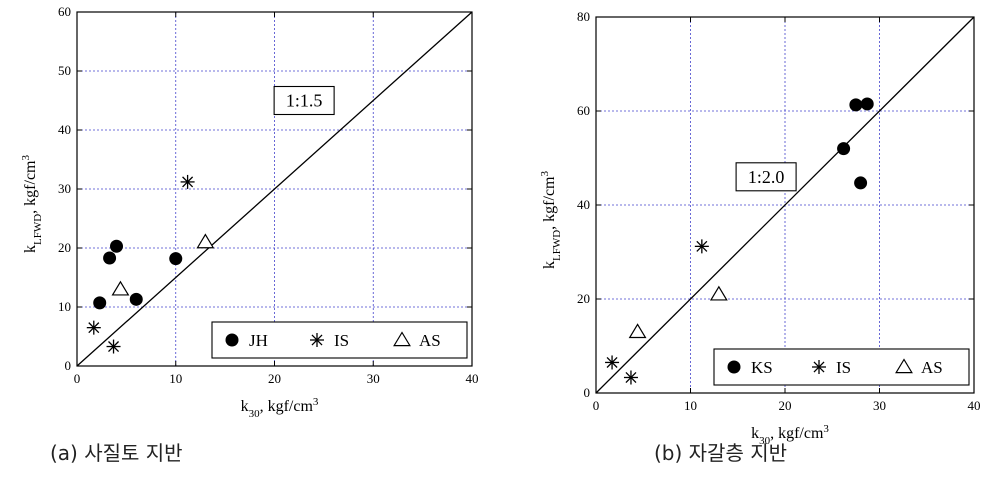 Image resolution: width=986 pixels, height=484 pixels. What do you see at coordinates (317, 340) in the screenshot?
I see `chart-a-legend-marker-is` at bounding box center [317, 340].